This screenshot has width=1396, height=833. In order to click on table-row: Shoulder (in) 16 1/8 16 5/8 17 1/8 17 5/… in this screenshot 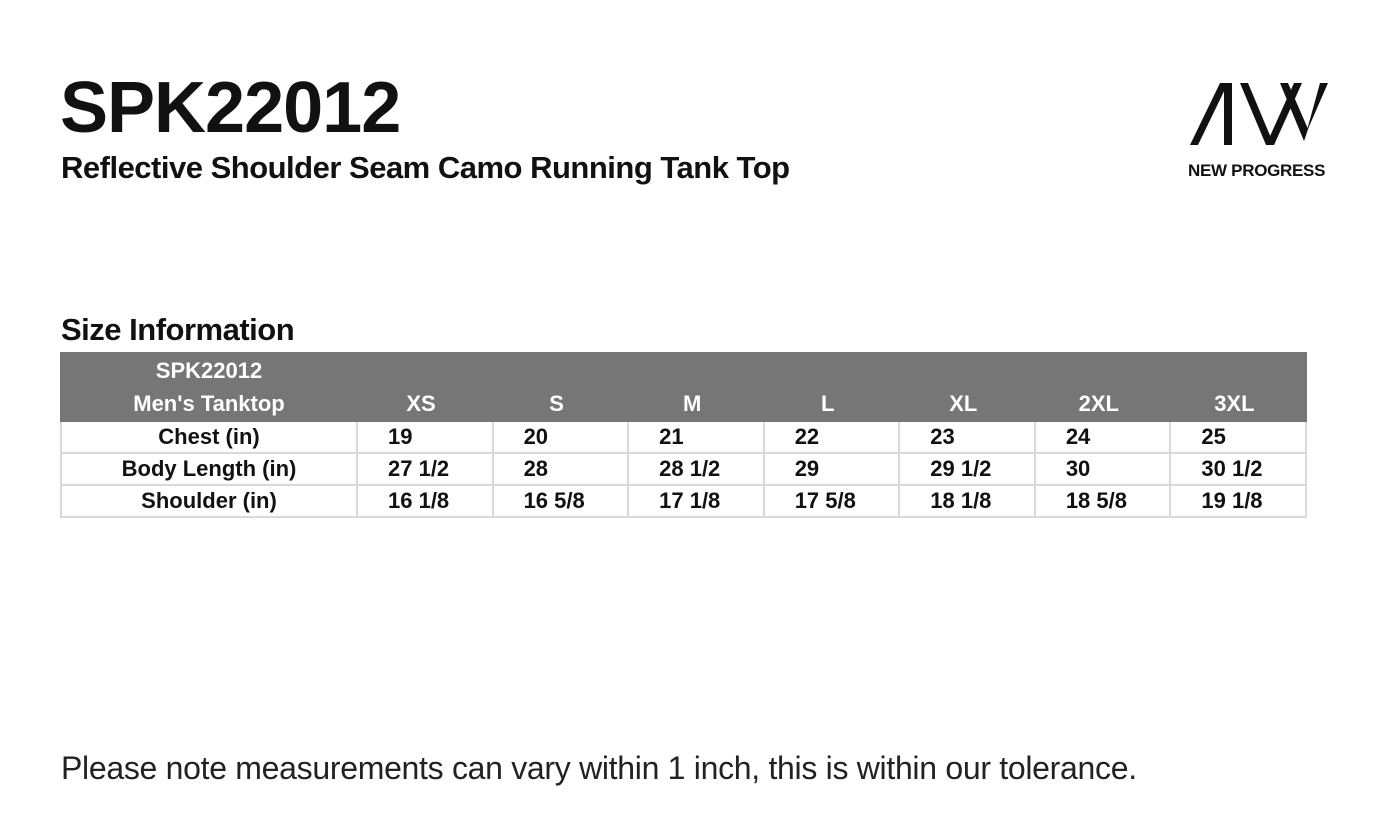, I will do `click(683, 501)`.